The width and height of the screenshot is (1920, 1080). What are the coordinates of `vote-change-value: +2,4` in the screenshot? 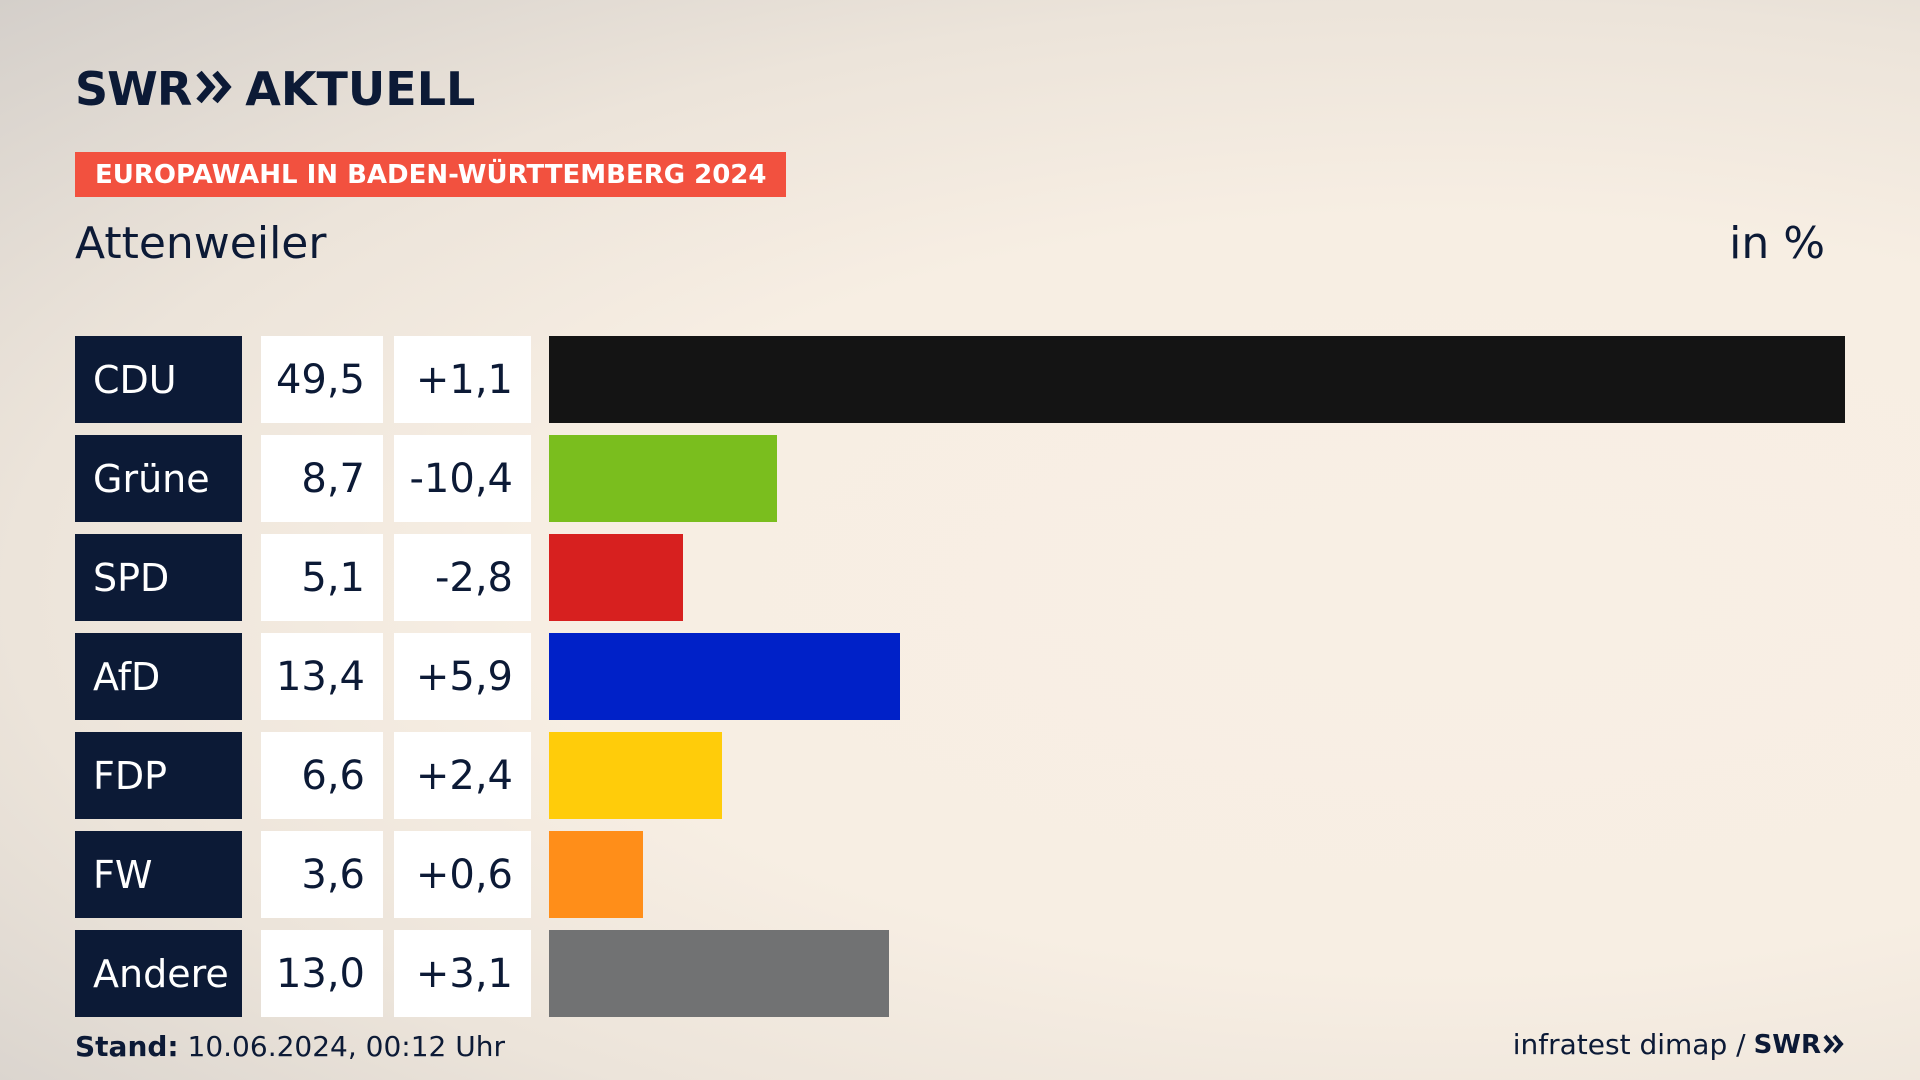 It's located at (462, 775).